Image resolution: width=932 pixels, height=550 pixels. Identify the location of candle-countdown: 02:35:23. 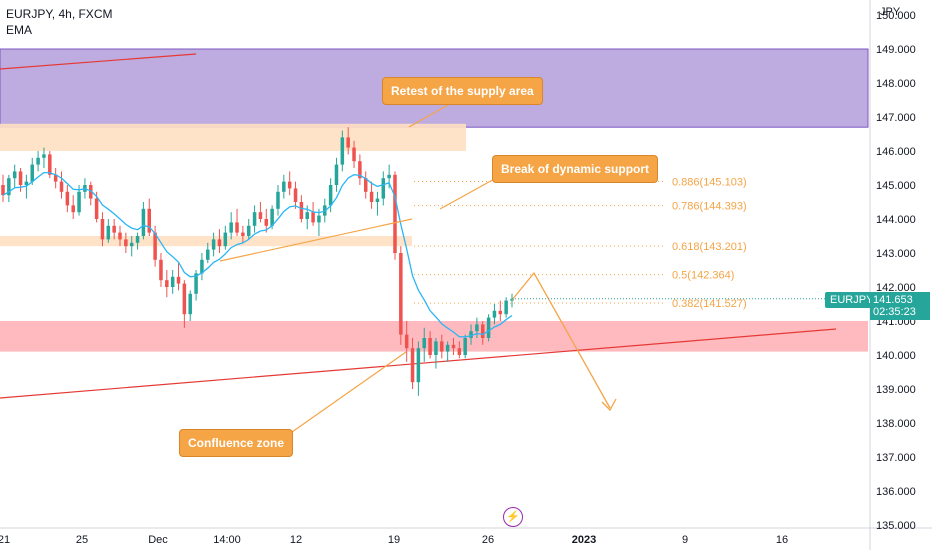
(894, 312).